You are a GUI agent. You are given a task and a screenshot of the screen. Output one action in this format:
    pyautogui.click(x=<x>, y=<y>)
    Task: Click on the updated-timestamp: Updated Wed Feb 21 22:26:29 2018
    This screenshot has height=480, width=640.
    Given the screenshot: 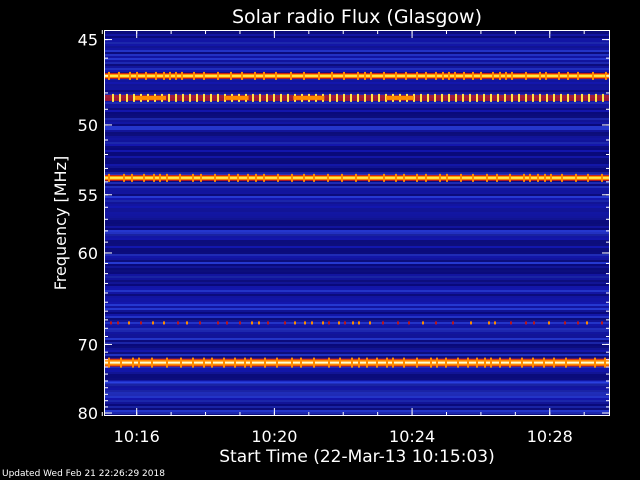 What is the action you would take?
    pyautogui.click(x=83, y=474)
    